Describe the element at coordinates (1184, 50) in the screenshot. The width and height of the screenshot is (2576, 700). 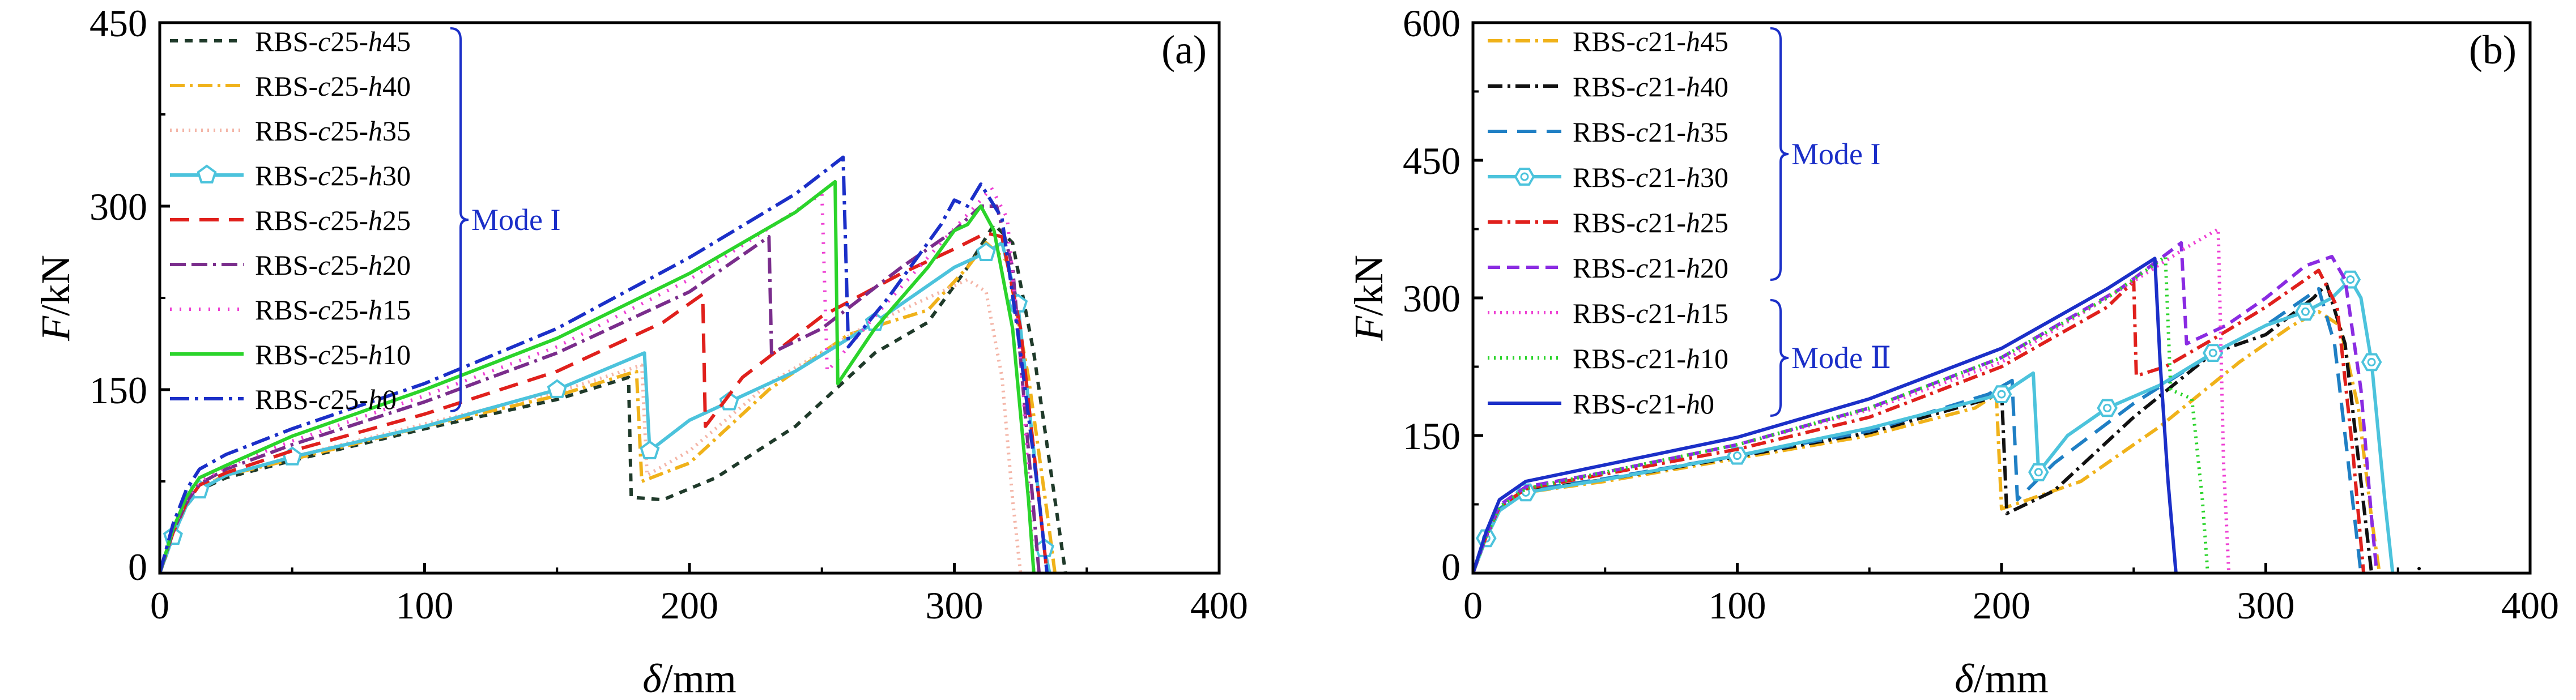
I see `panel-label: (a)` at that location.